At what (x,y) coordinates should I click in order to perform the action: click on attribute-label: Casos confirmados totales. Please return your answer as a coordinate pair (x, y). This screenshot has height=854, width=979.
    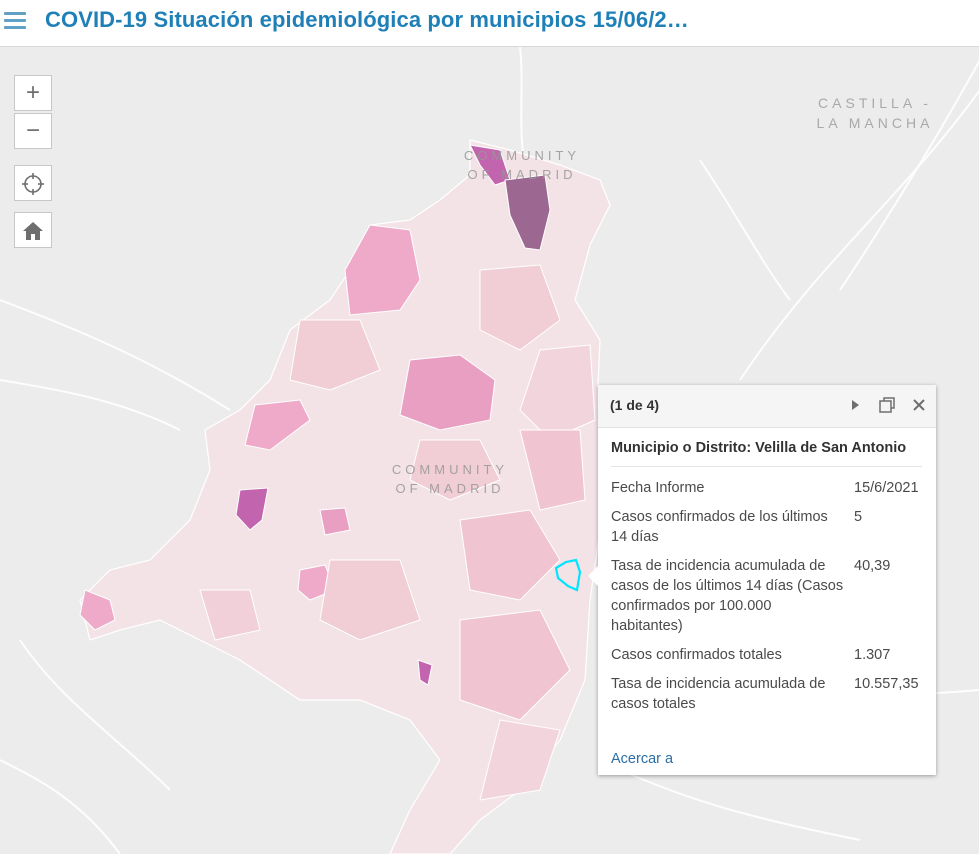
    Looking at the image, I should click on (696, 655).